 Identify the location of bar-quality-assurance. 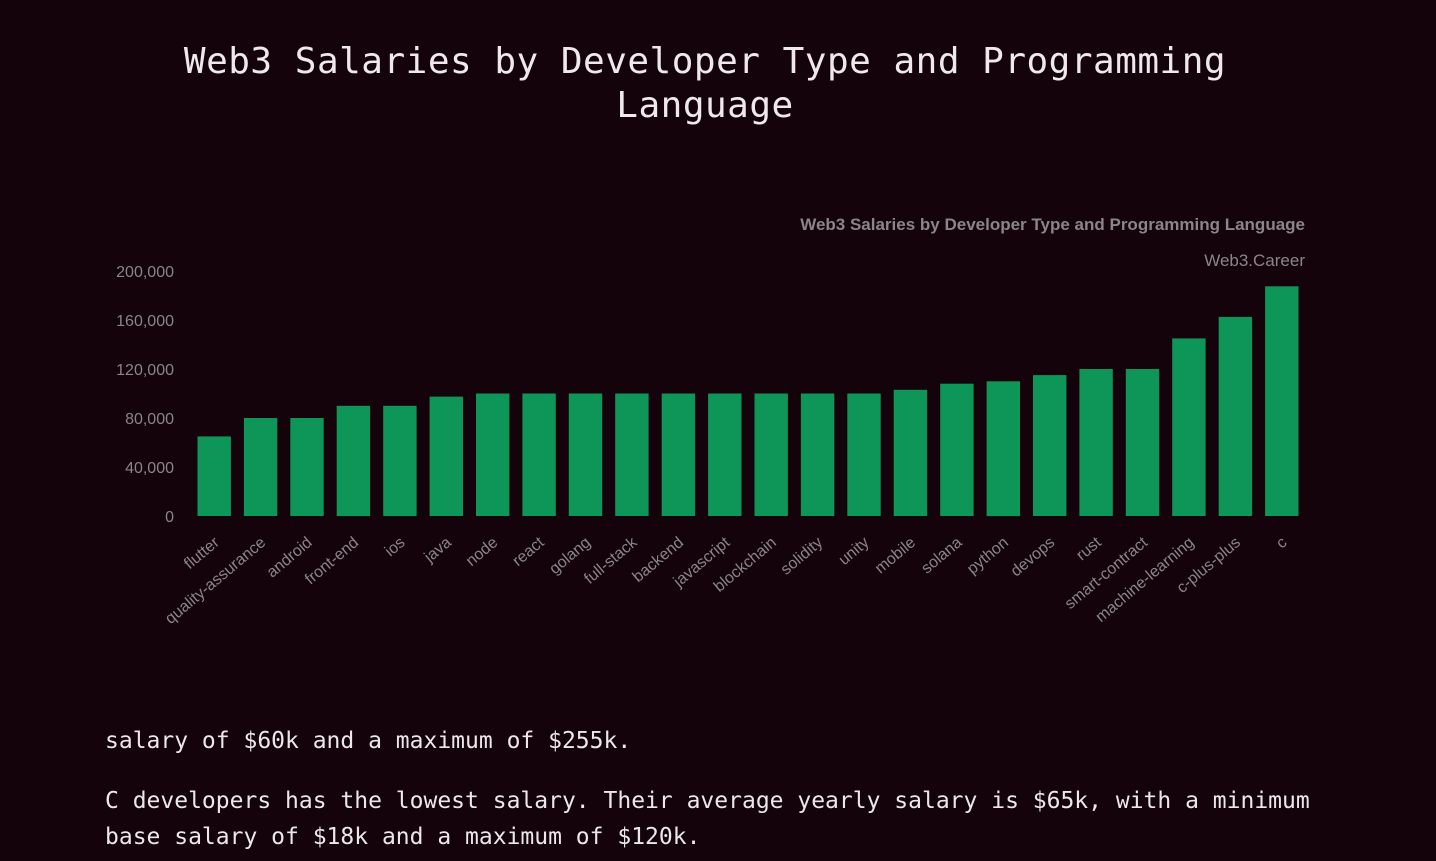
(260, 467).